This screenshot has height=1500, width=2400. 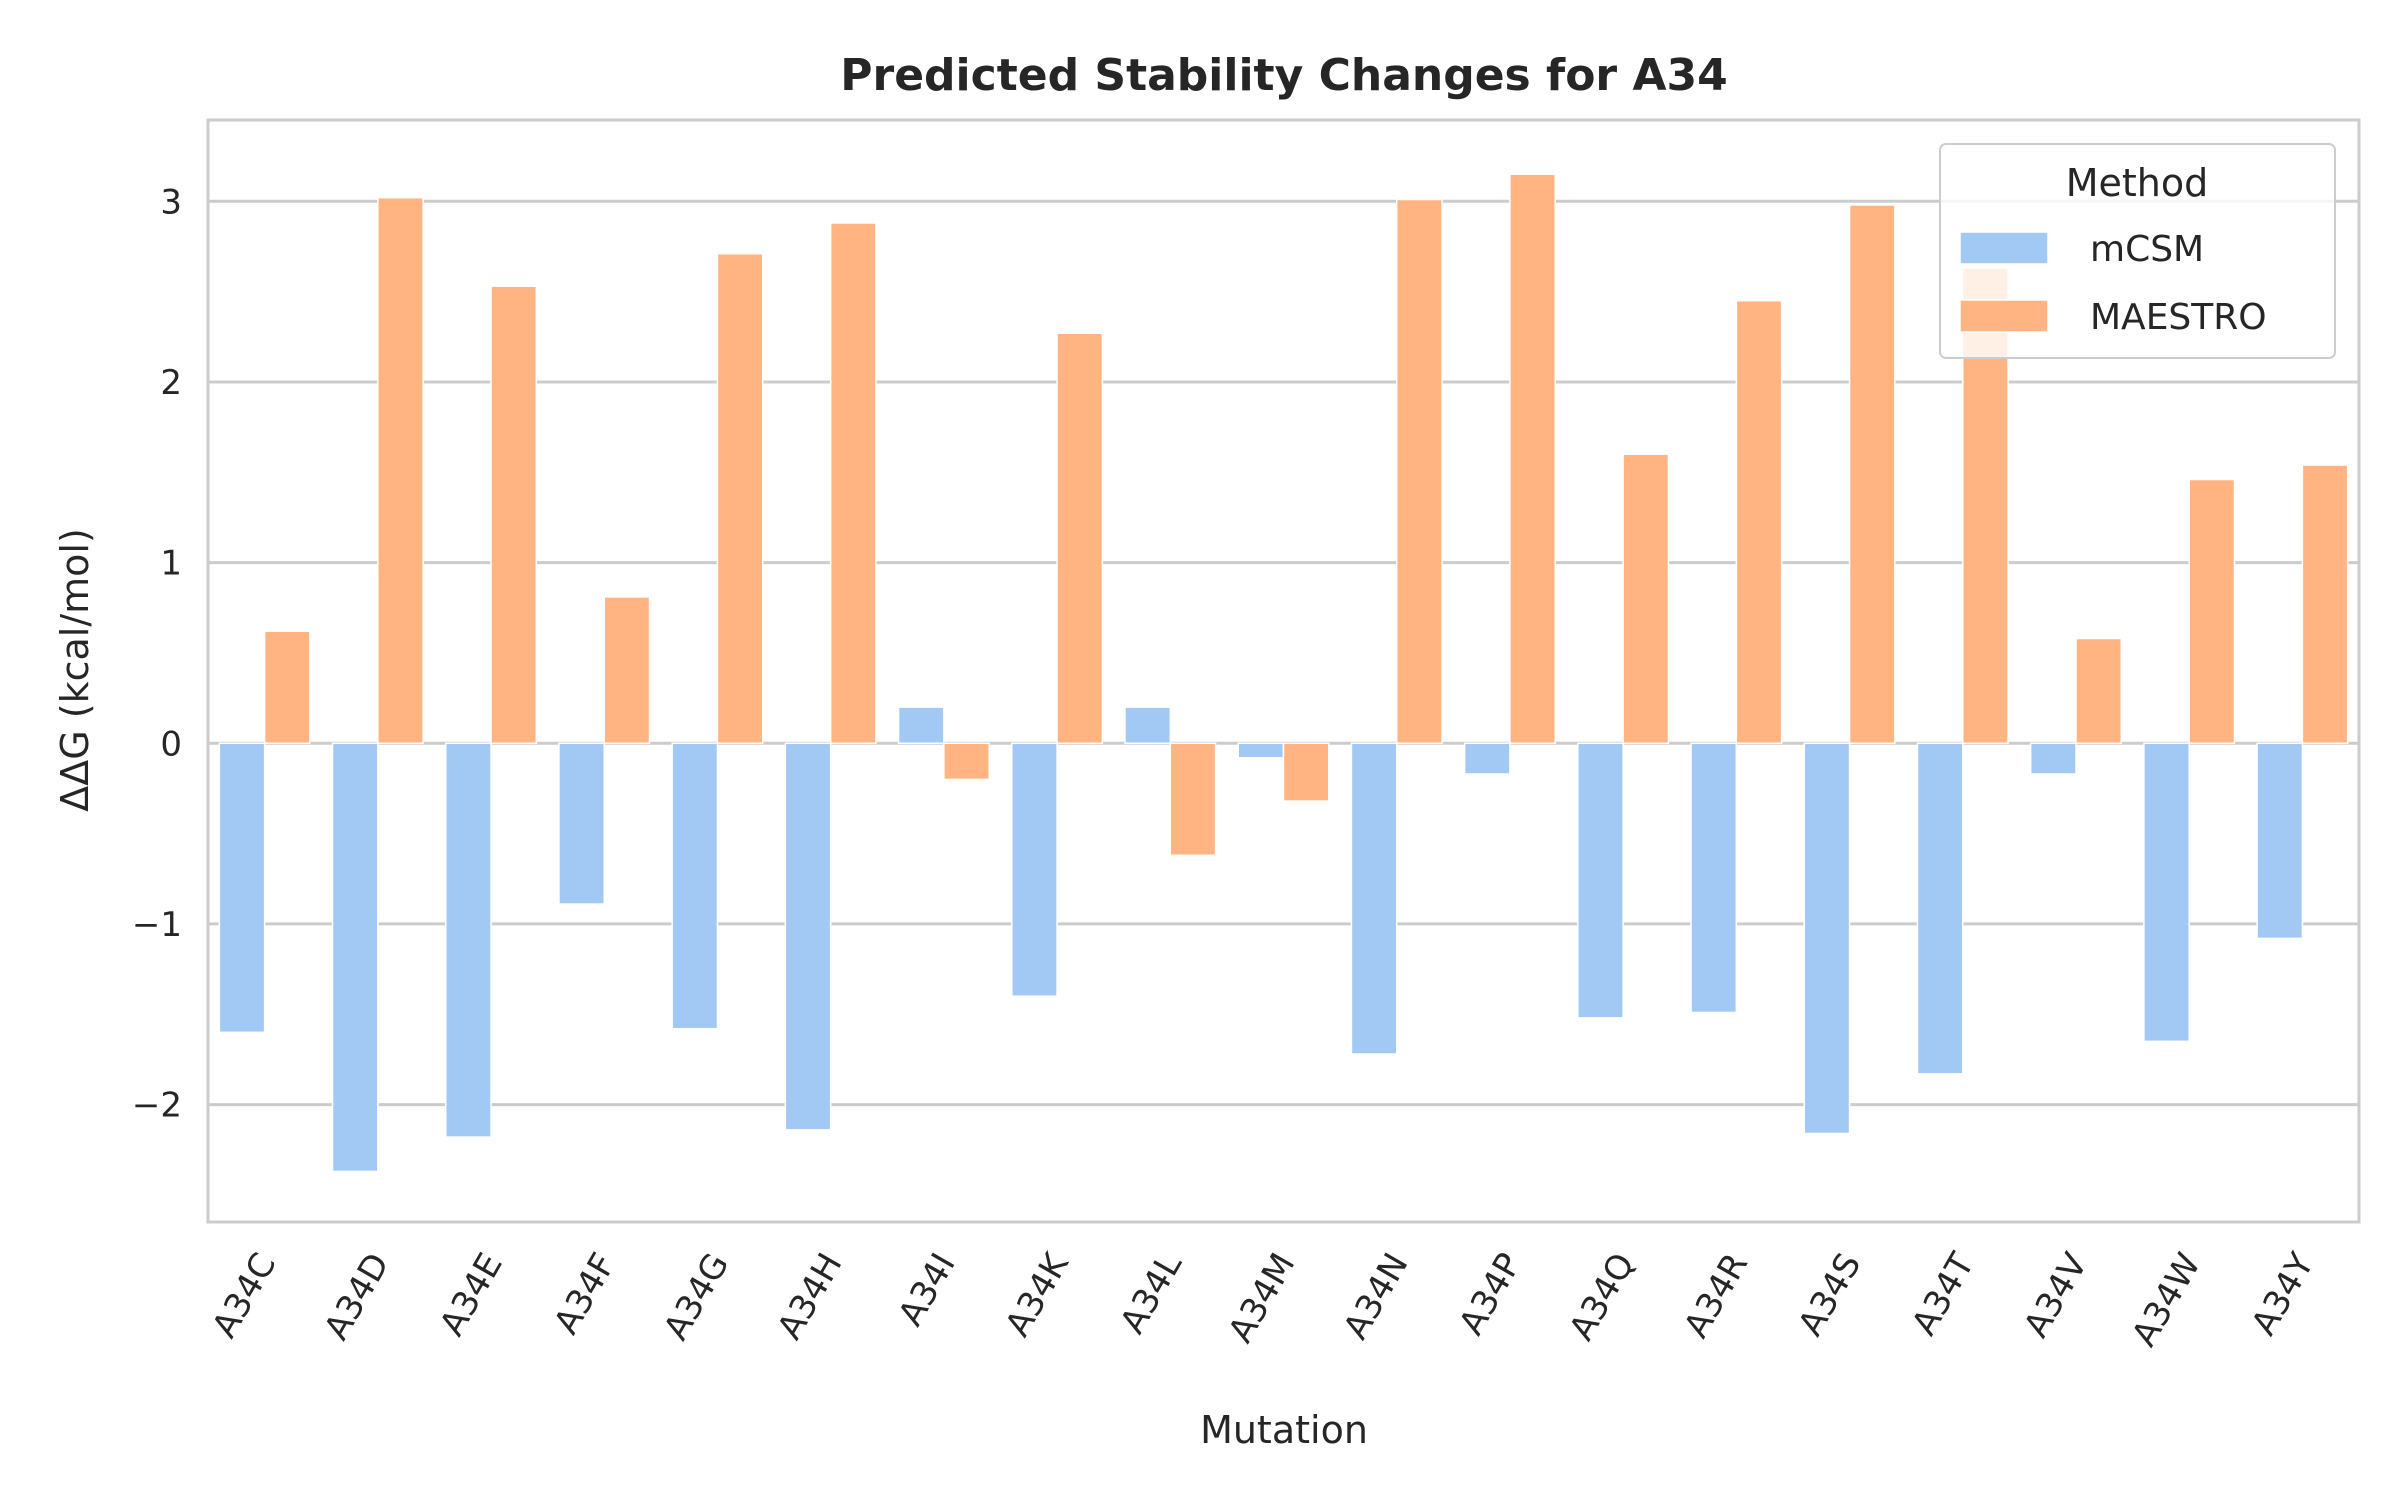 What do you see at coordinates (2137, 183) in the screenshot?
I see `legend-title: Method` at bounding box center [2137, 183].